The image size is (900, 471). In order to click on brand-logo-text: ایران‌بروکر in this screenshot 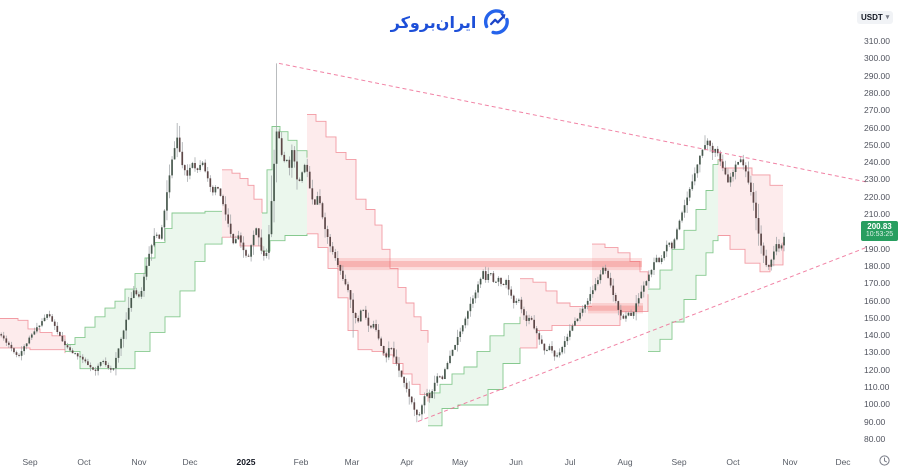, I will do `click(433, 22)`.